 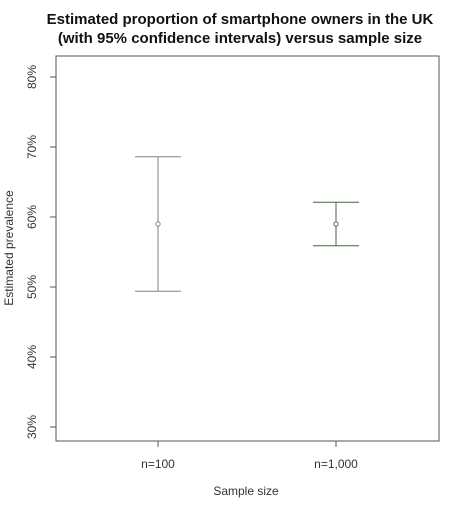 I want to click on y-tick-label-70-pct: 70%, so click(x=32, y=147).